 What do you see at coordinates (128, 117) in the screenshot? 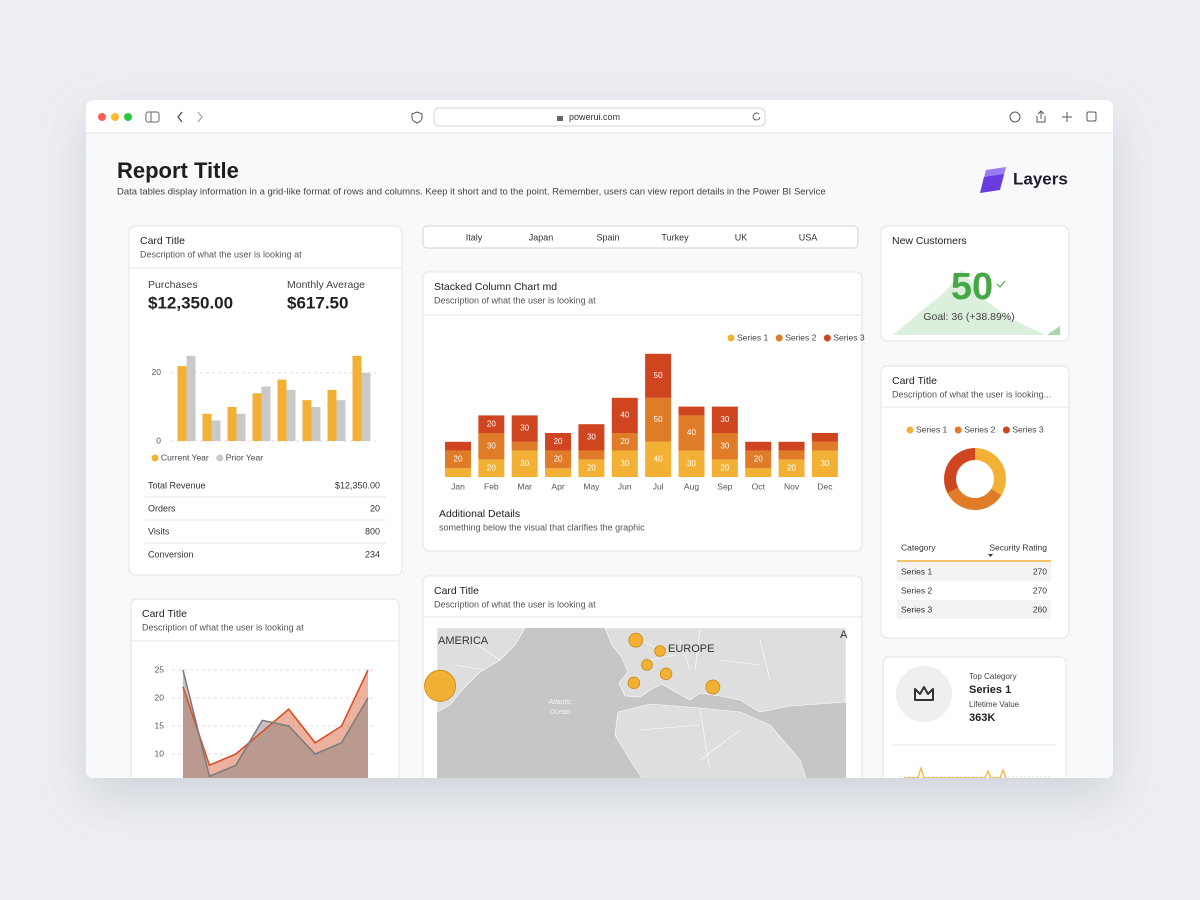
I see `zoom-button` at bounding box center [128, 117].